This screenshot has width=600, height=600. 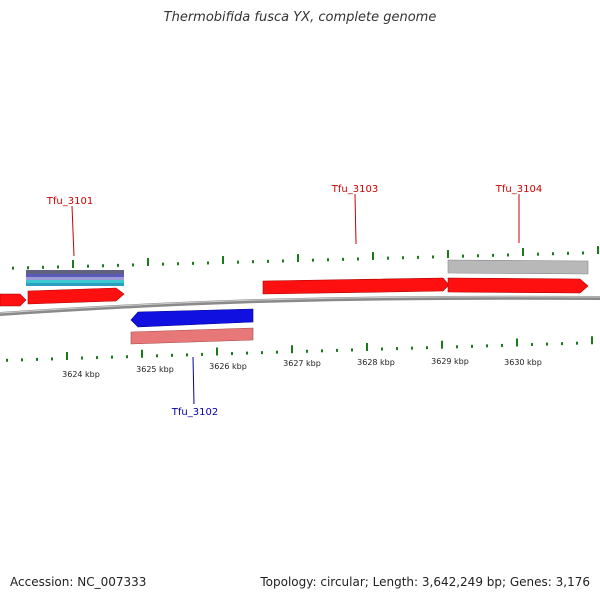 I want to click on gene-label-tfu3103: Tfu_3103, so click(x=354, y=189).